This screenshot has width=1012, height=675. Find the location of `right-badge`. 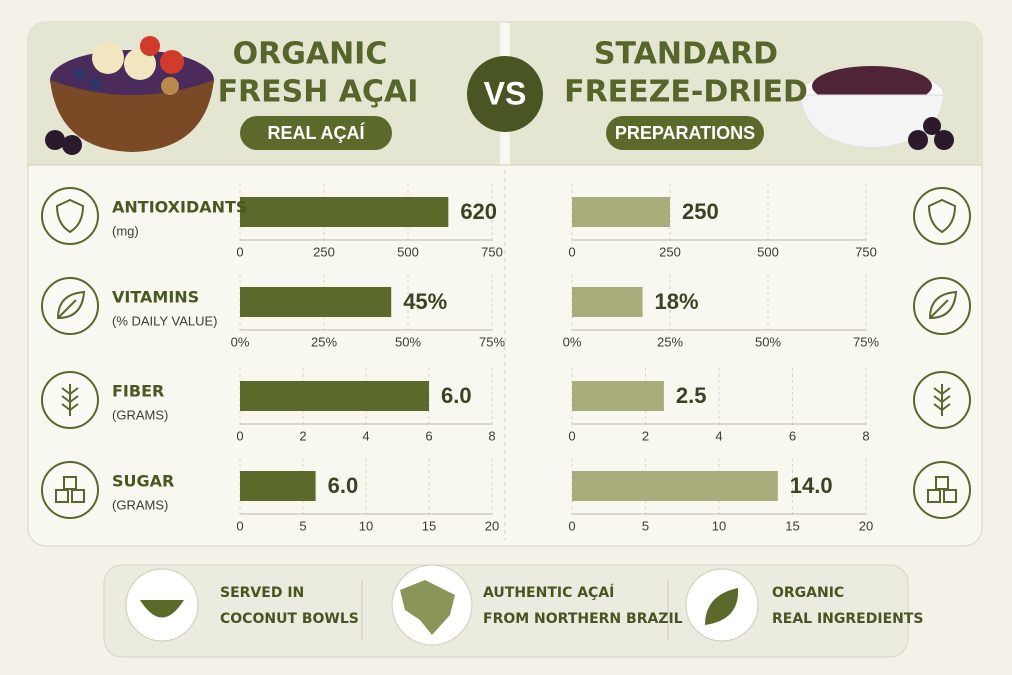

right-badge is located at coordinates (685, 133).